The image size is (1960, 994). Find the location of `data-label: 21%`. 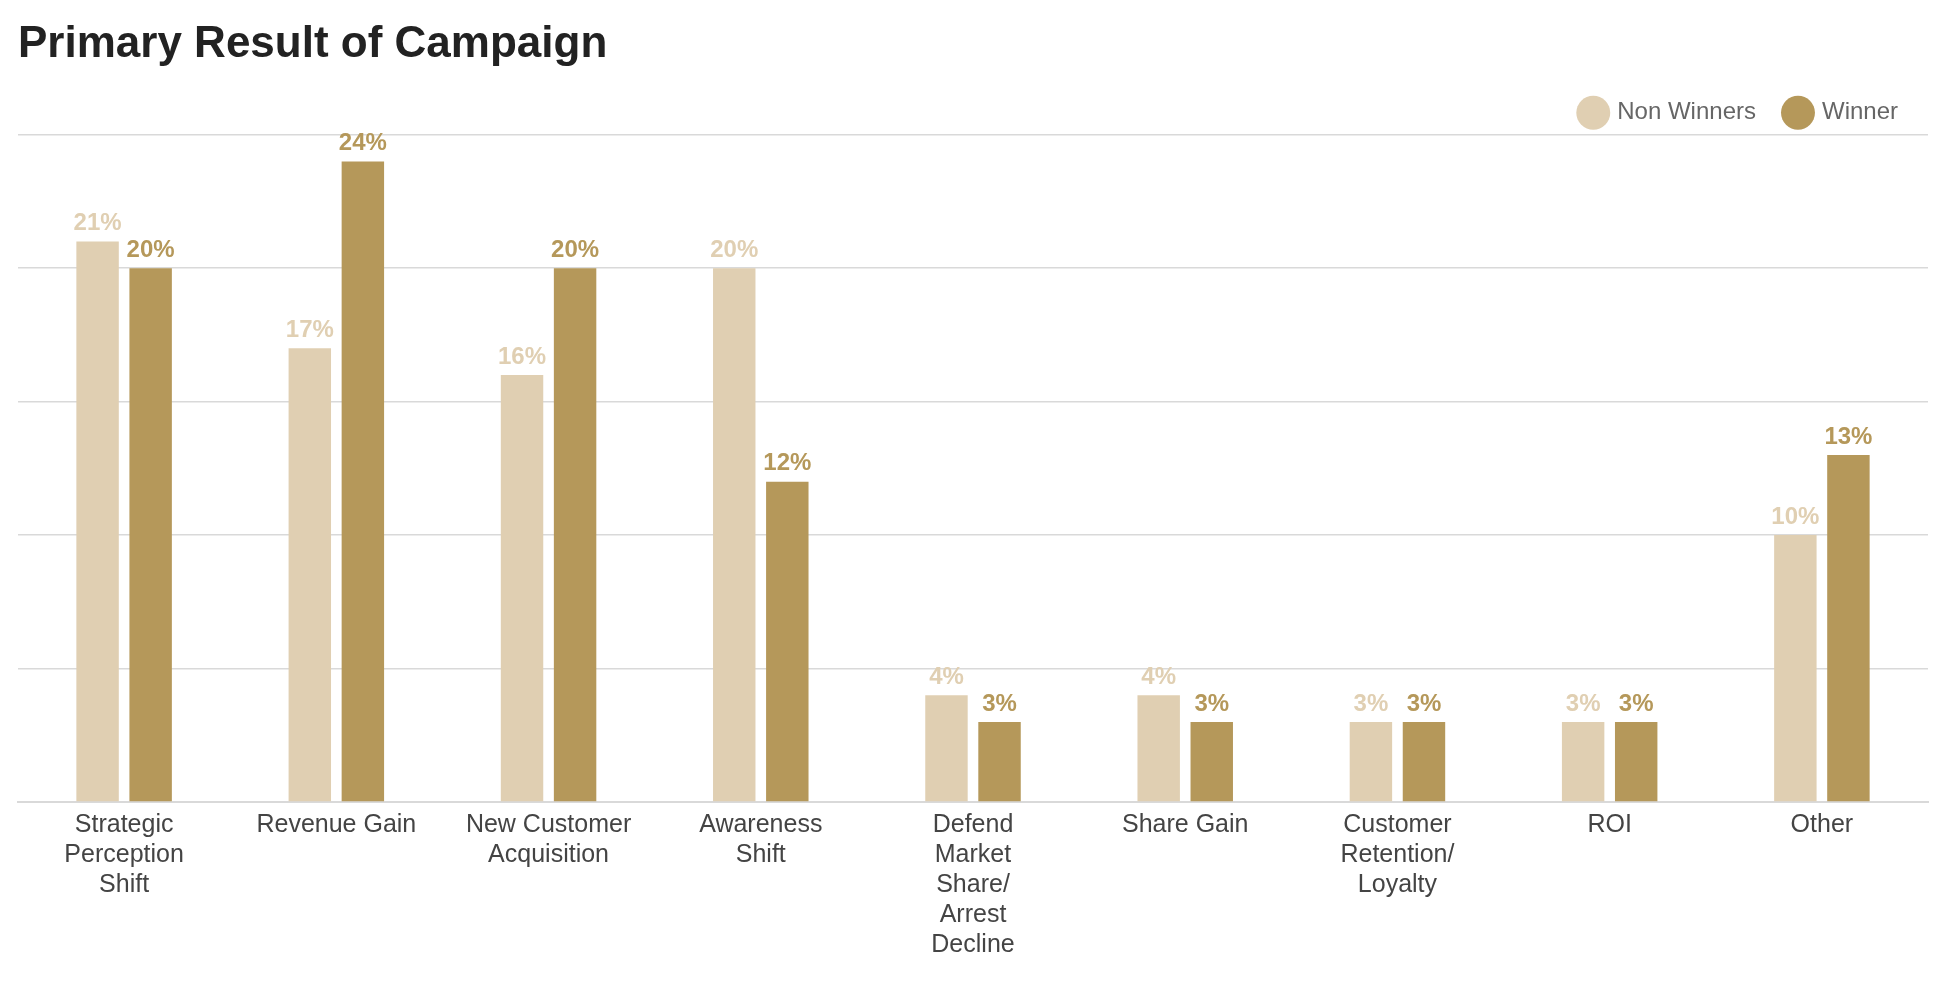

data-label: 21% is located at coordinates (97, 222).